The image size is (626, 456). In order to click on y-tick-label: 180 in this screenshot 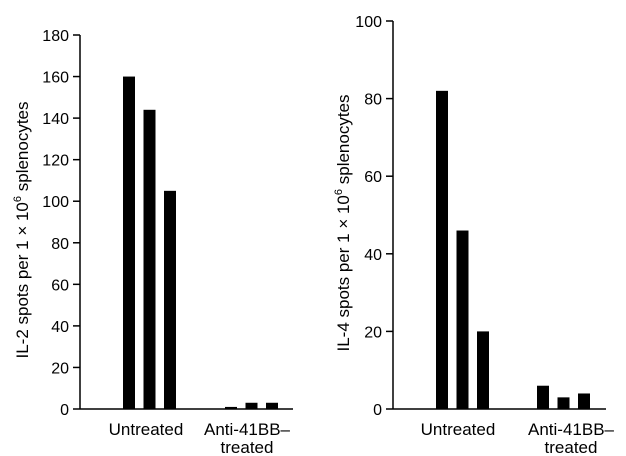, I will do `click(55, 36)`.